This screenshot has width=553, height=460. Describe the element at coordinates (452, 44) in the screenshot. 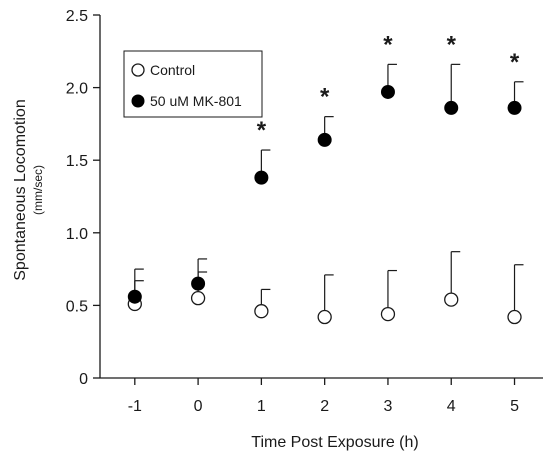

I see `significance-marker-3: *` at that location.